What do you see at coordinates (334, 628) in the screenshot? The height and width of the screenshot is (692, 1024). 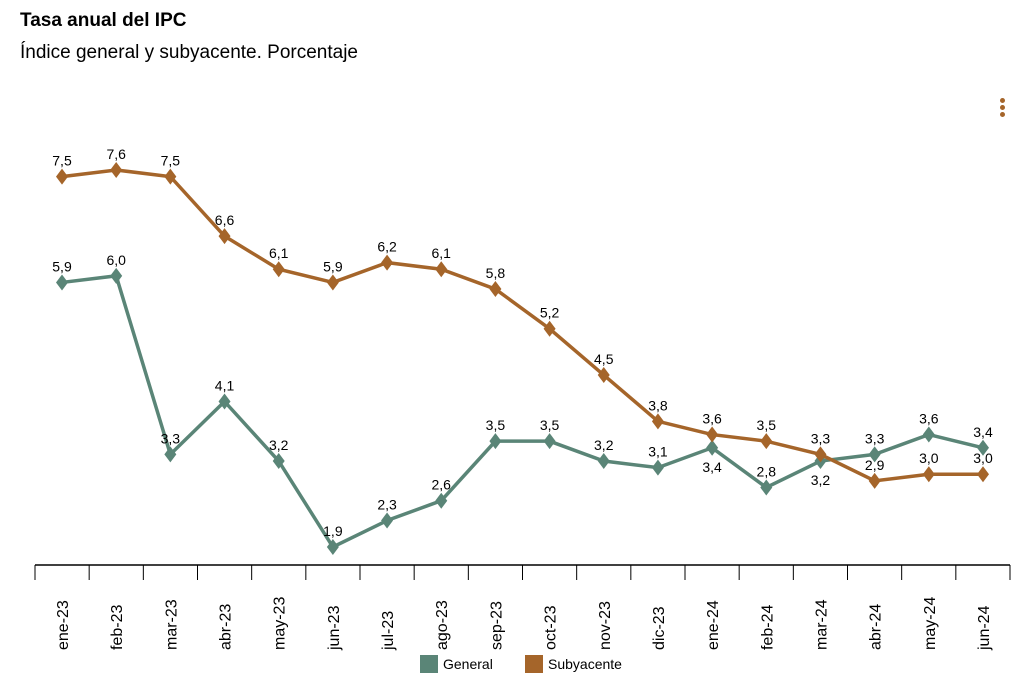 I see `x-tick-label: jun-23` at bounding box center [334, 628].